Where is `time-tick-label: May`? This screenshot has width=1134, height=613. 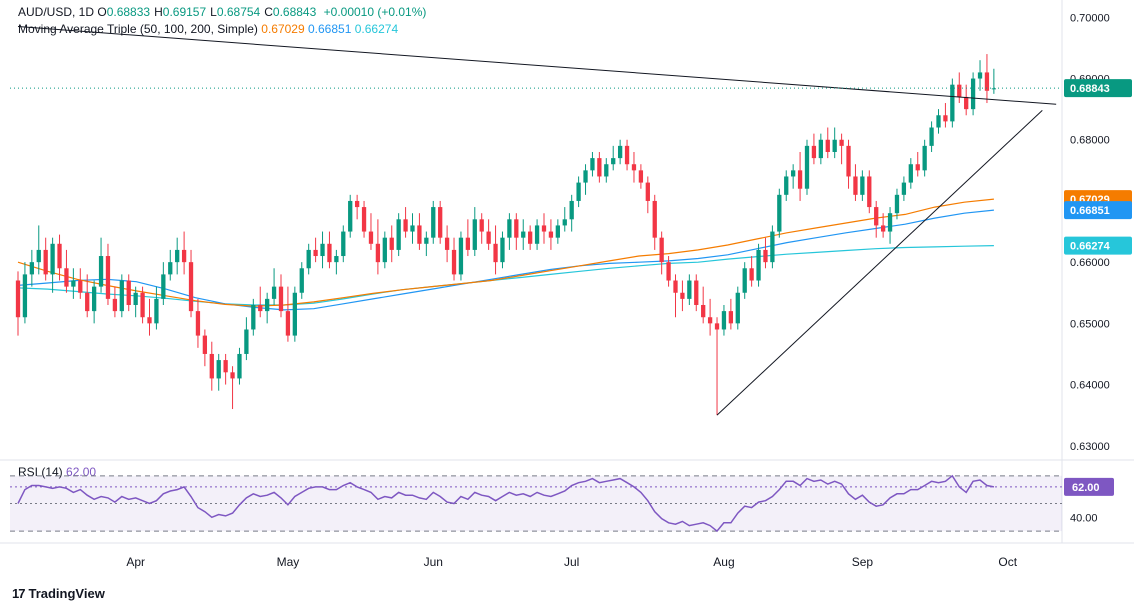 time-tick-label: May is located at coordinates (288, 562).